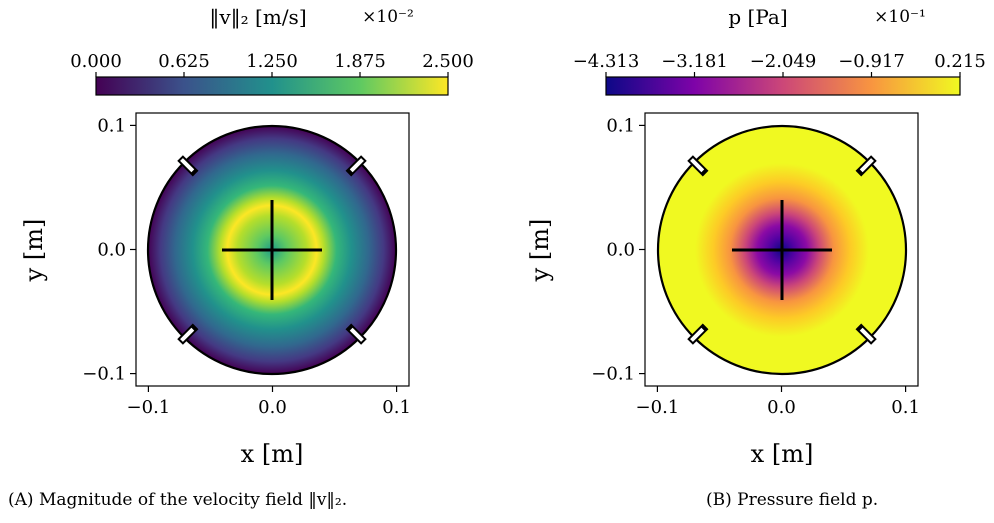 The width and height of the screenshot is (994, 523). Describe the element at coordinates (808, 500) in the screenshot. I see `caption-b-text: Pressure field p.` at that location.